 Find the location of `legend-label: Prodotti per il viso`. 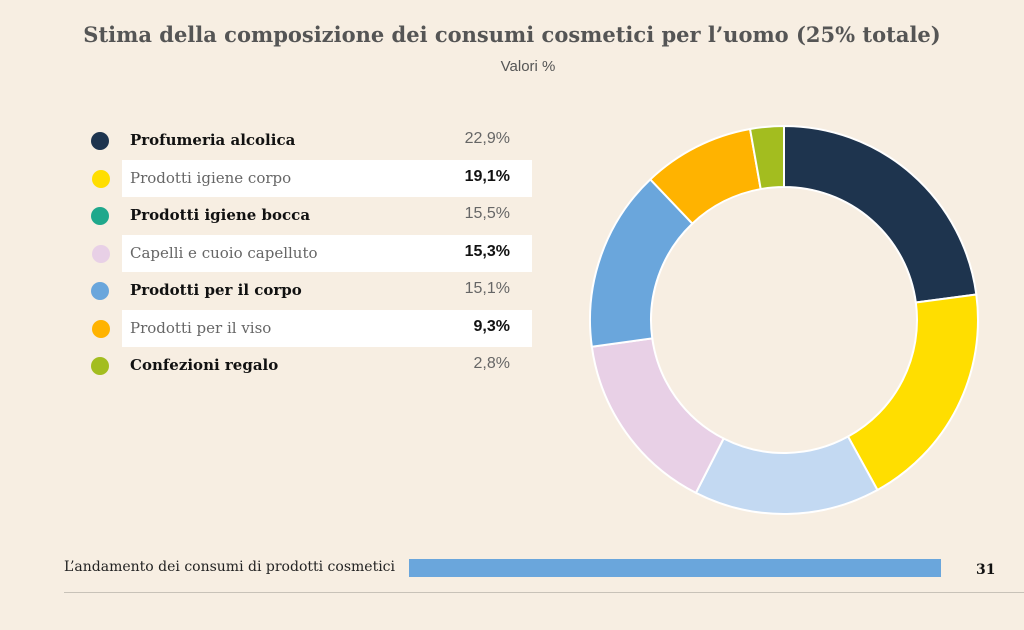

legend-label: Prodotti per il viso is located at coordinates (201, 327).